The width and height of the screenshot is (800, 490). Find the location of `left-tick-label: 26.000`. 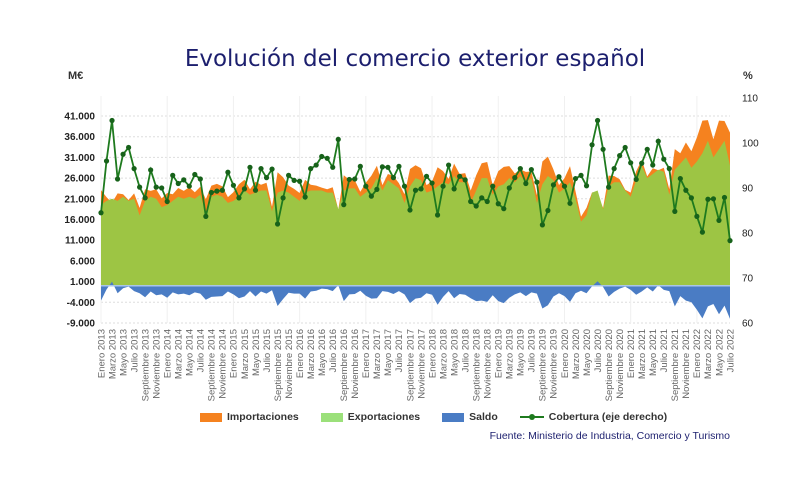

left-tick-label: 26.000 is located at coordinates (79, 179).